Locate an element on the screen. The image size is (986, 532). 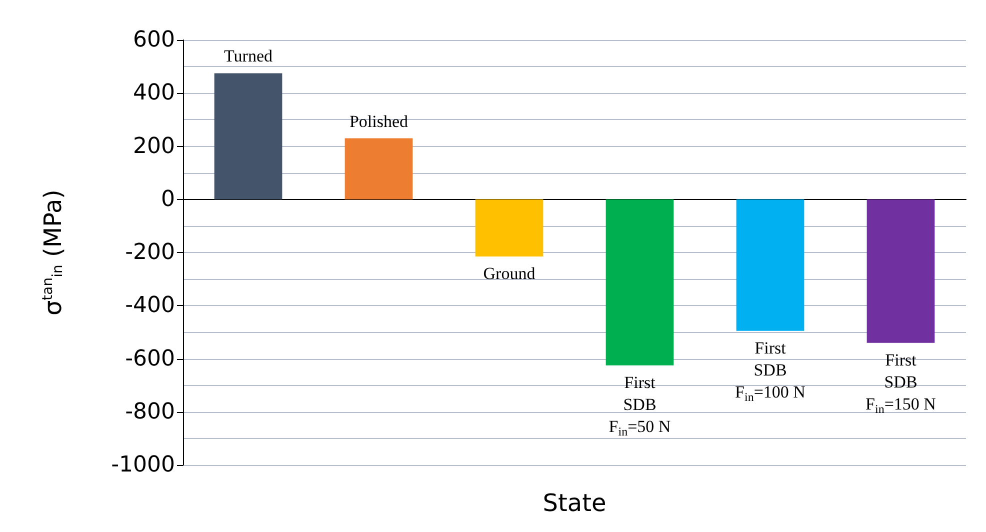
y-tick-label: 200 is located at coordinates (154, 146).